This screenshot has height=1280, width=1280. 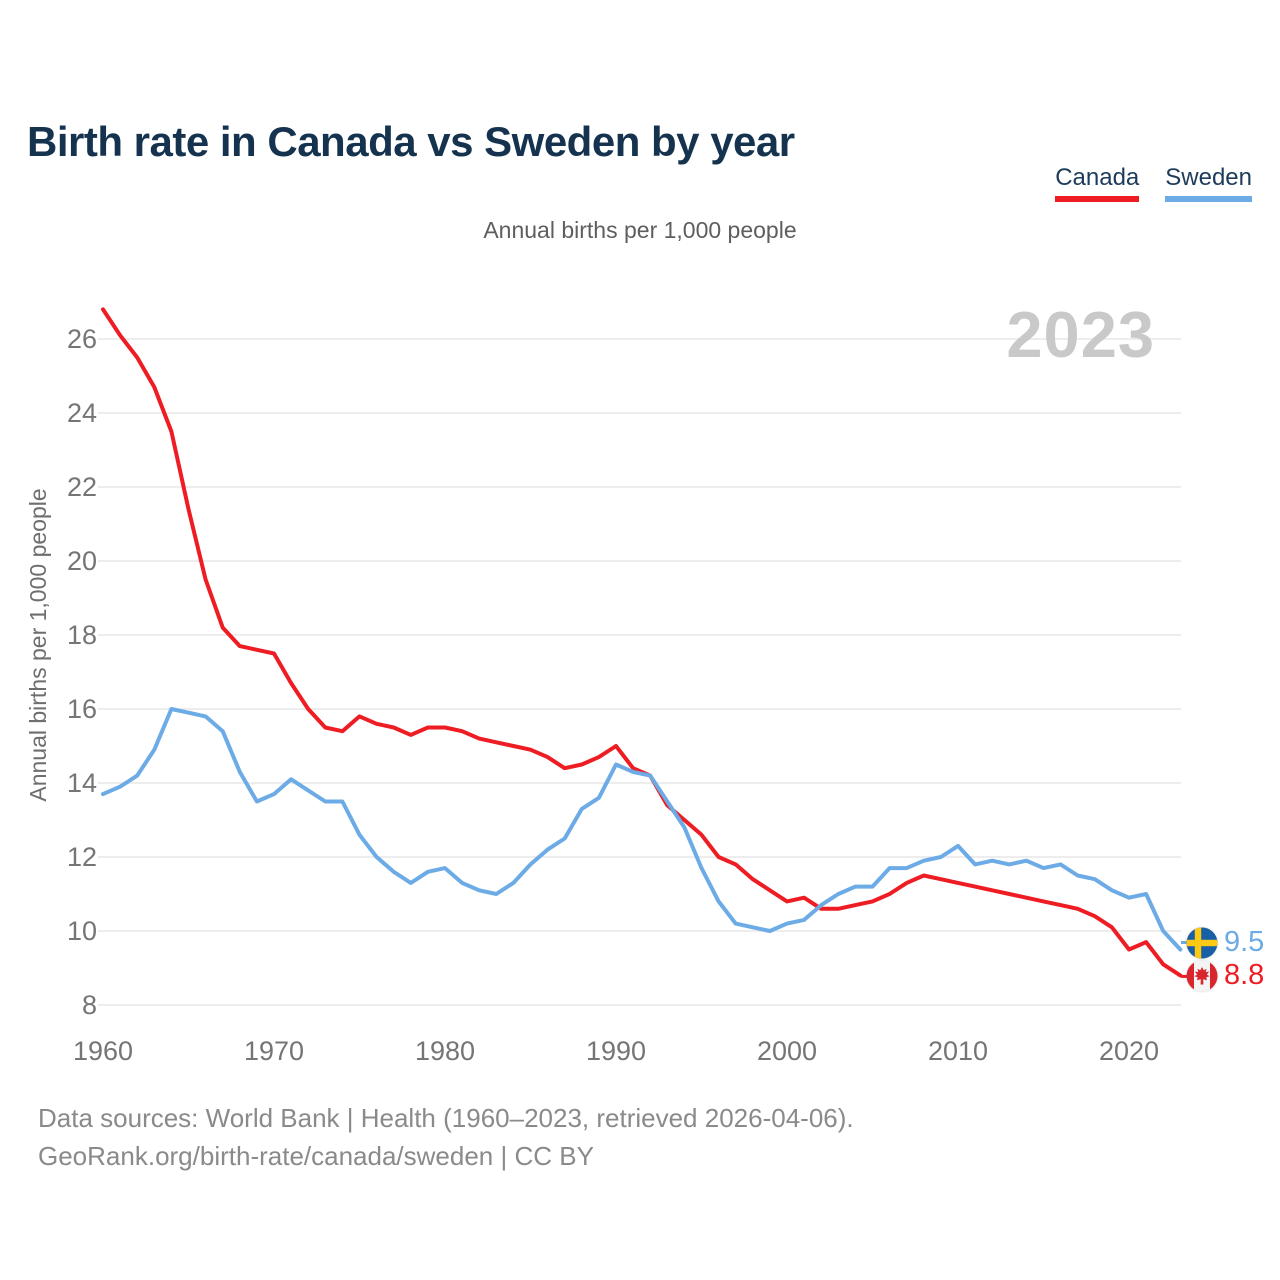 What do you see at coordinates (1244, 941) in the screenshot?
I see `sweden-end-value: 9.5` at bounding box center [1244, 941].